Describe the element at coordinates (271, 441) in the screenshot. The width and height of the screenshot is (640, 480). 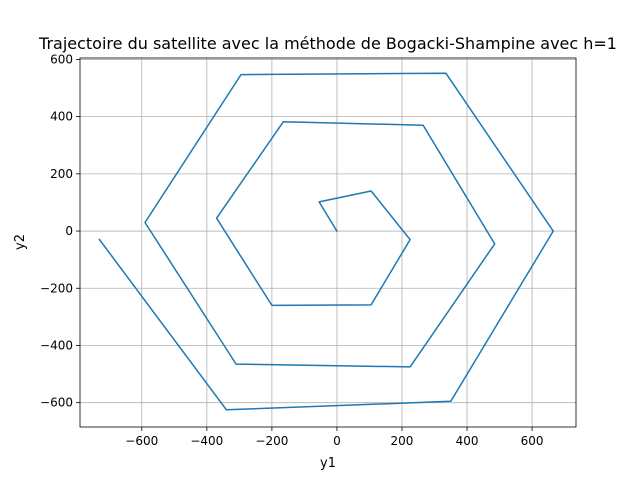
I see `x-tick-label: −200` at that location.